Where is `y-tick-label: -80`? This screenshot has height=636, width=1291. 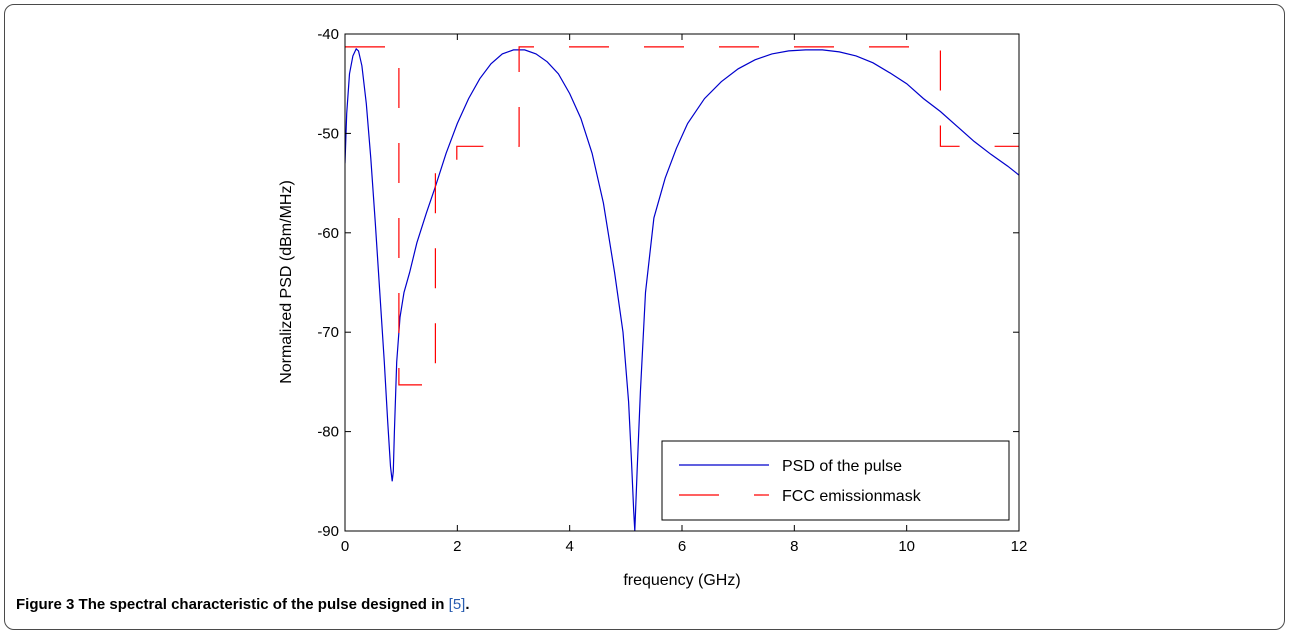 y-tick-label: -80 is located at coordinates (328, 432).